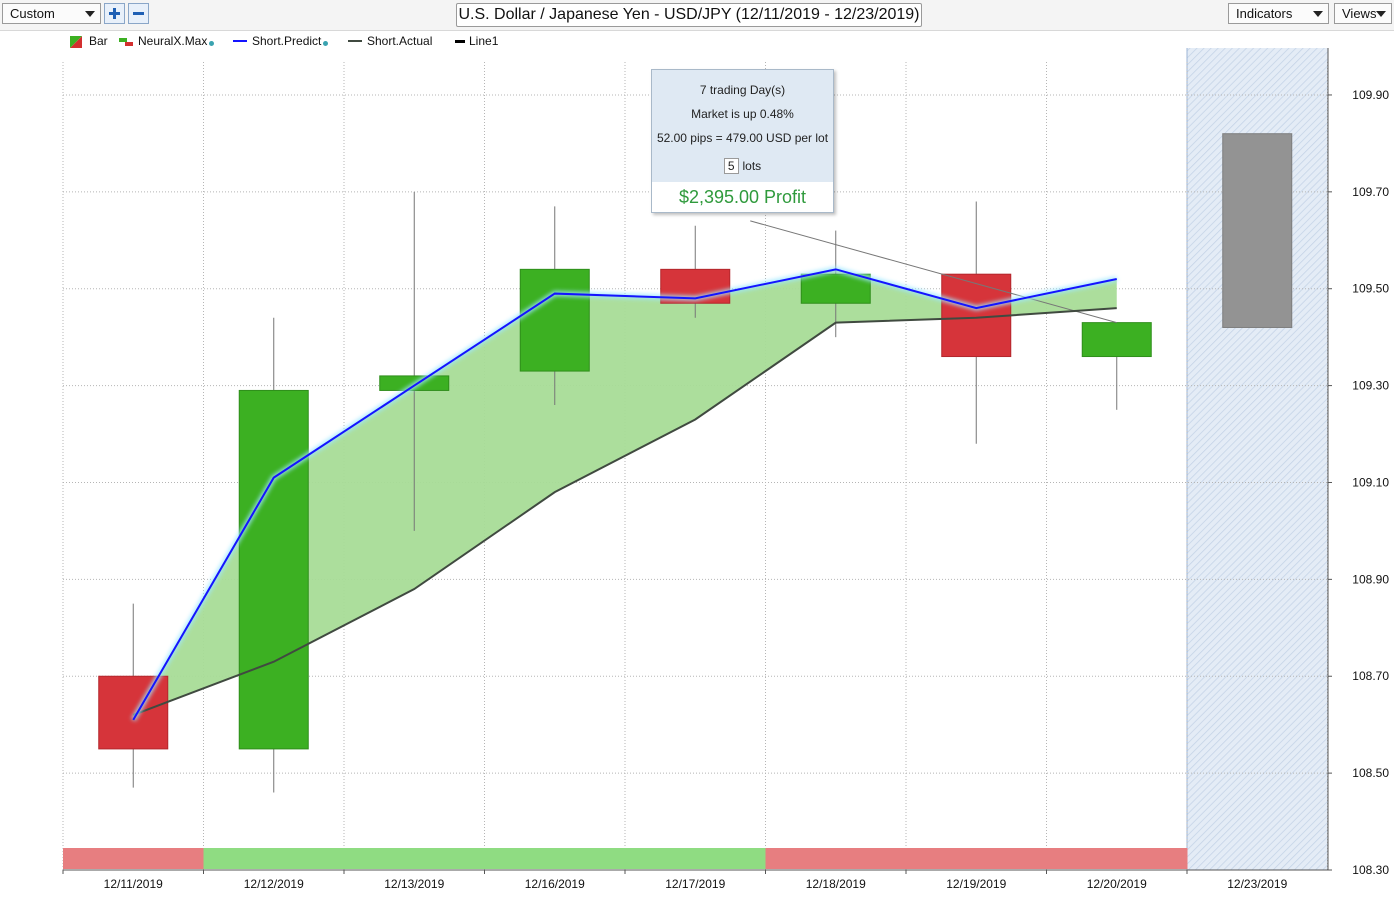 The image size is (1394, 898). I want to click on indicators-dropdown: Indicators, so click(1278, 13).